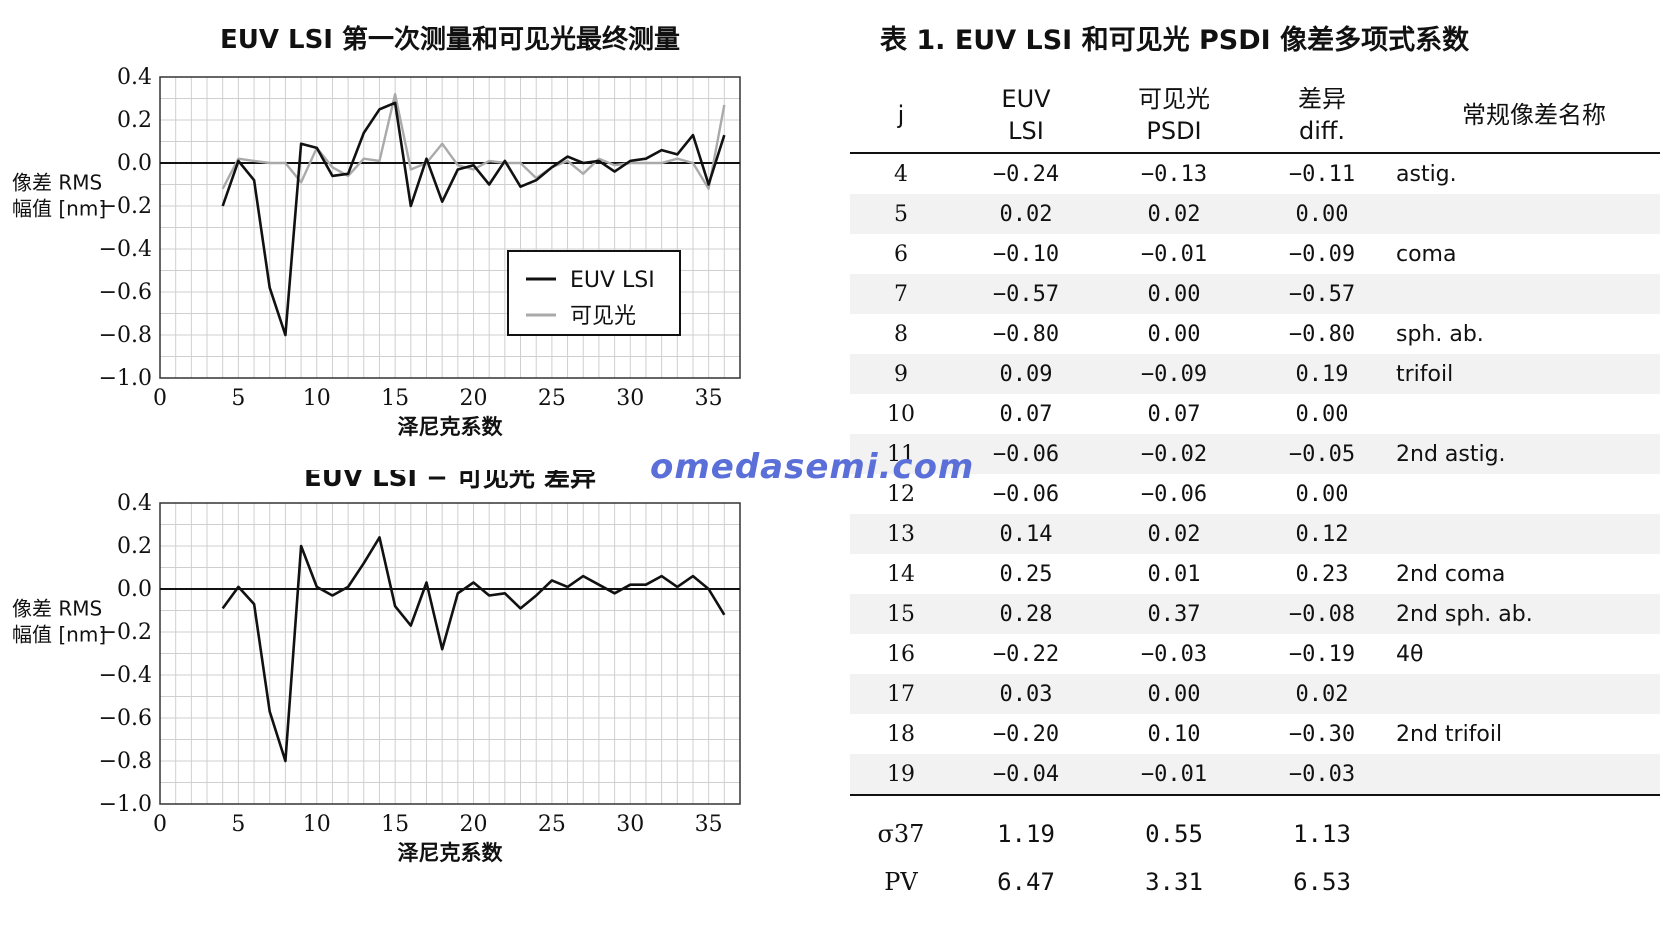 This screenshot has height=950, width=1663. Describe the element at coordinates (1255, 534) in the screenshot. I see `table-row: 13 0.14 0.02 0.12` at that location.